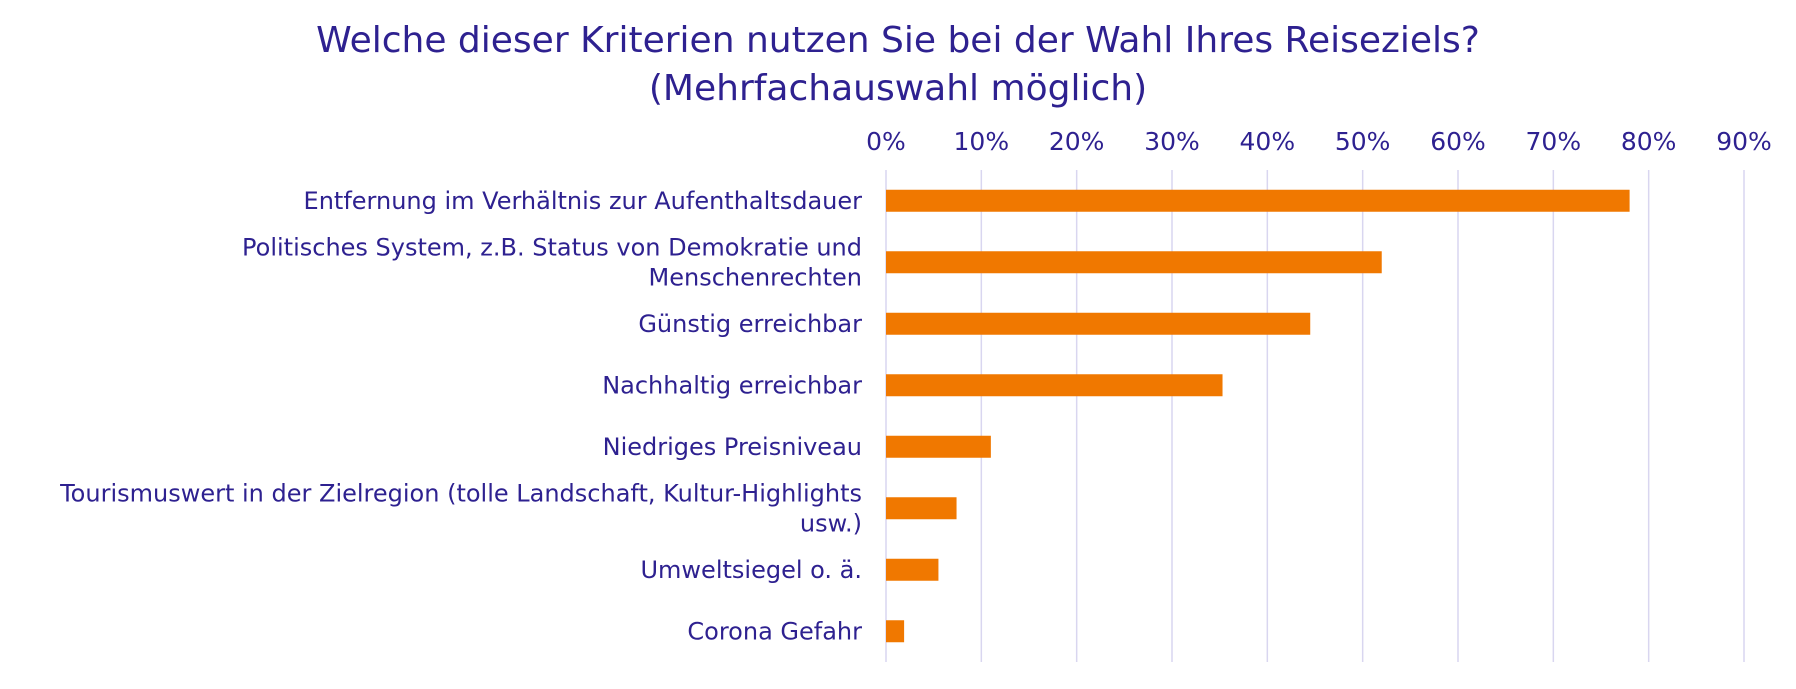  I want to click on x-tick-label: 20%, so click(1077, 141).